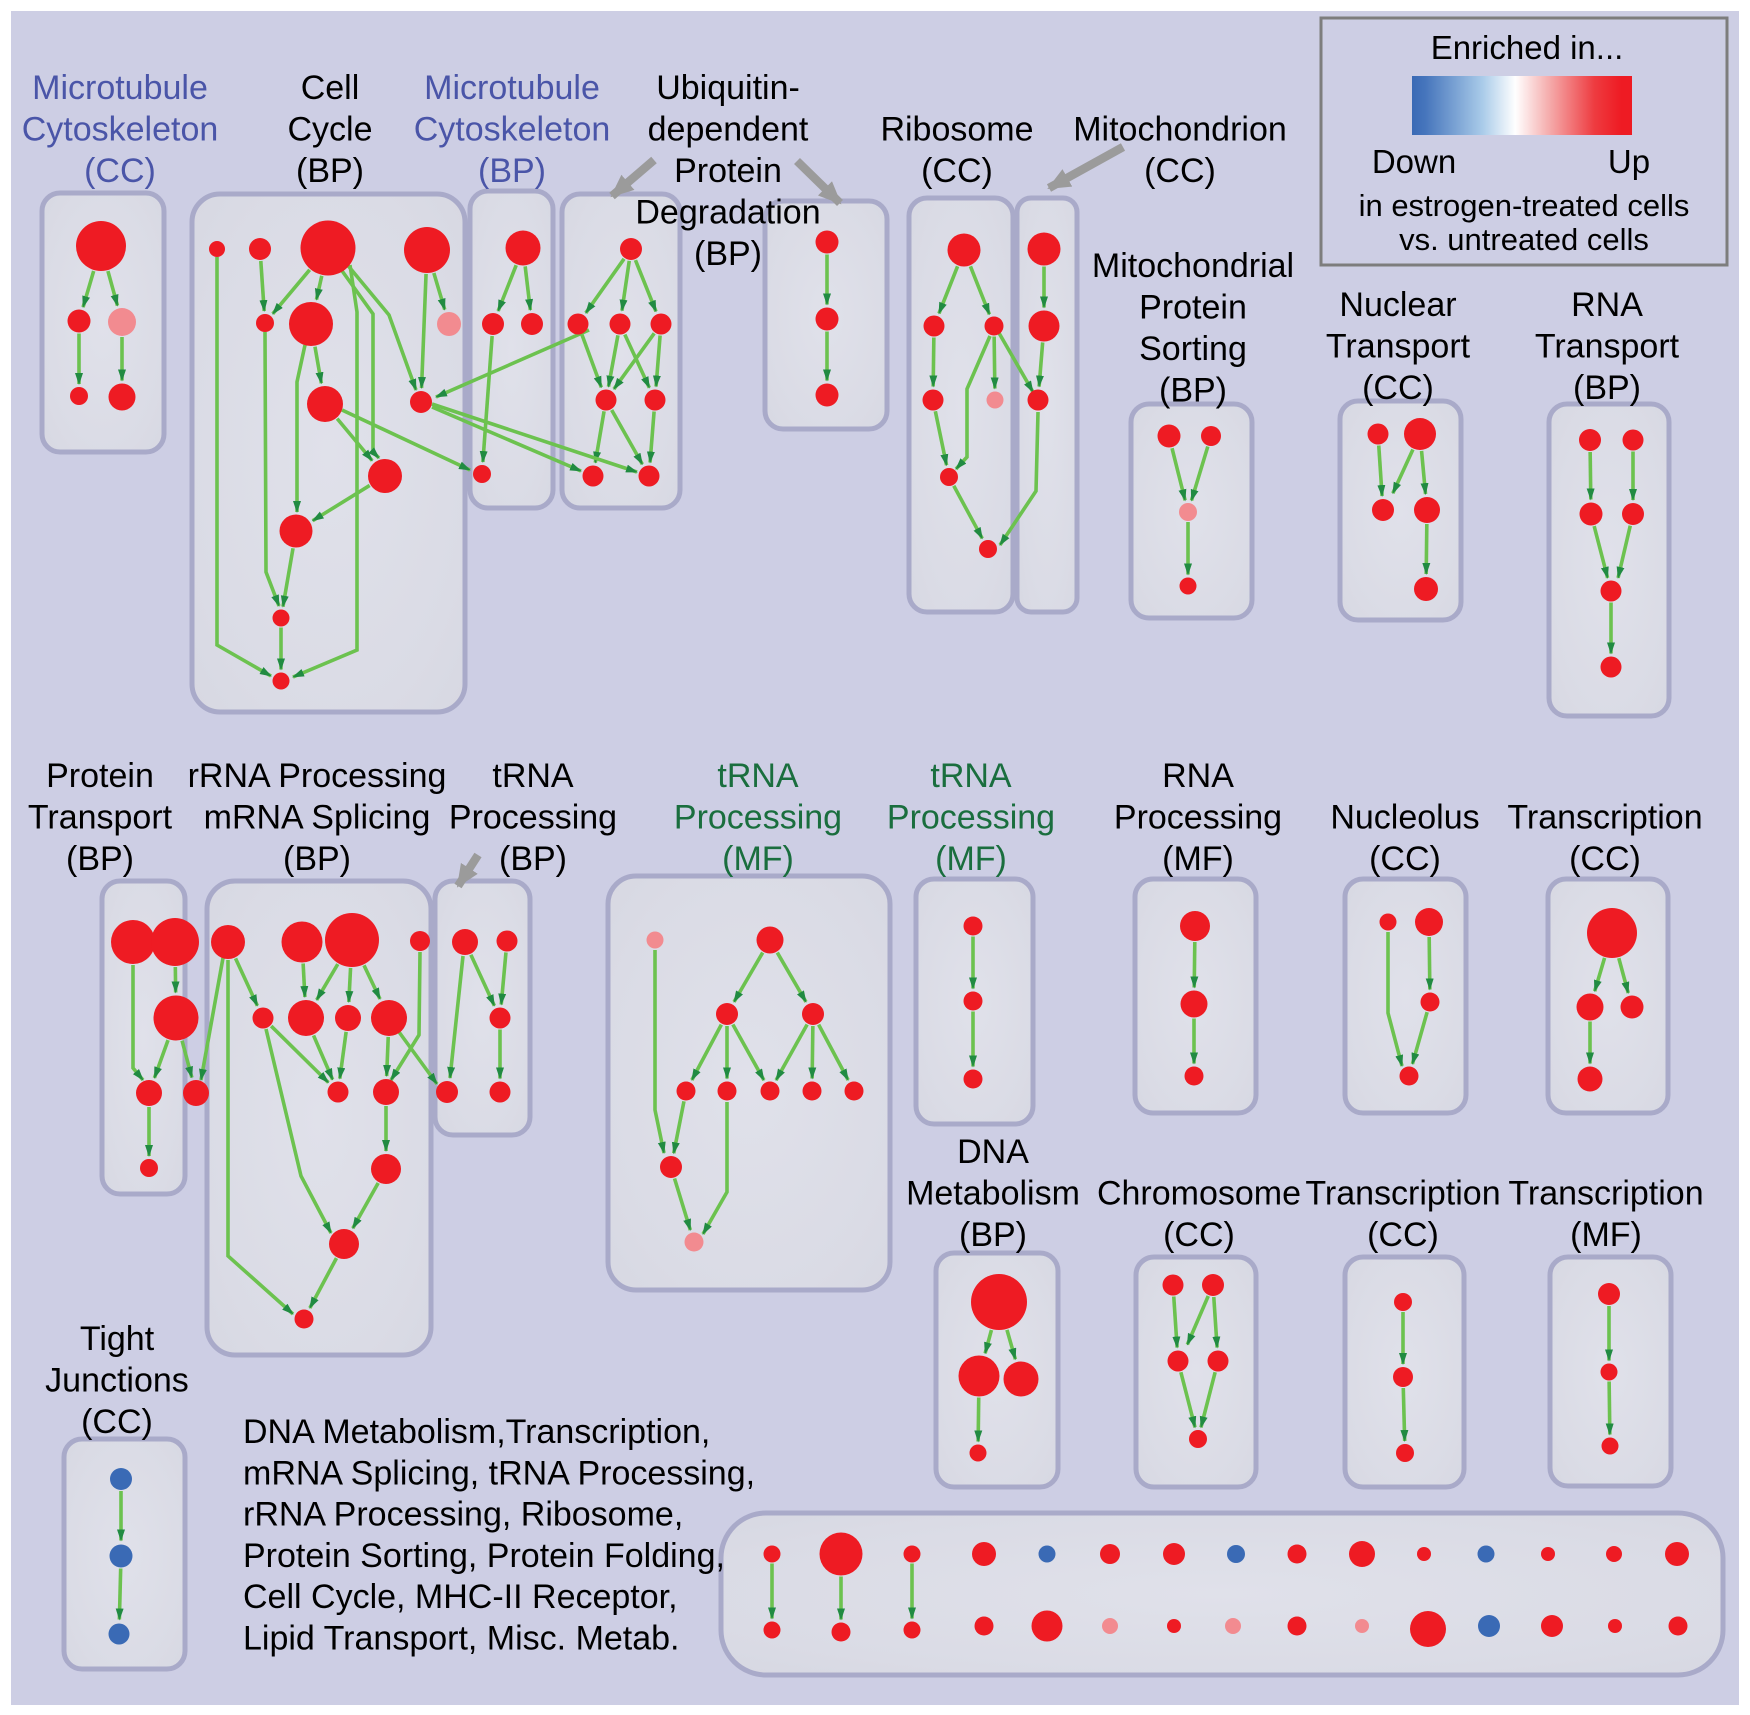 The image size is (1750, 1715). Describe the element at coordinates (956, 130) in the screenshot. I see `svg-text: Ribosome` at that location.